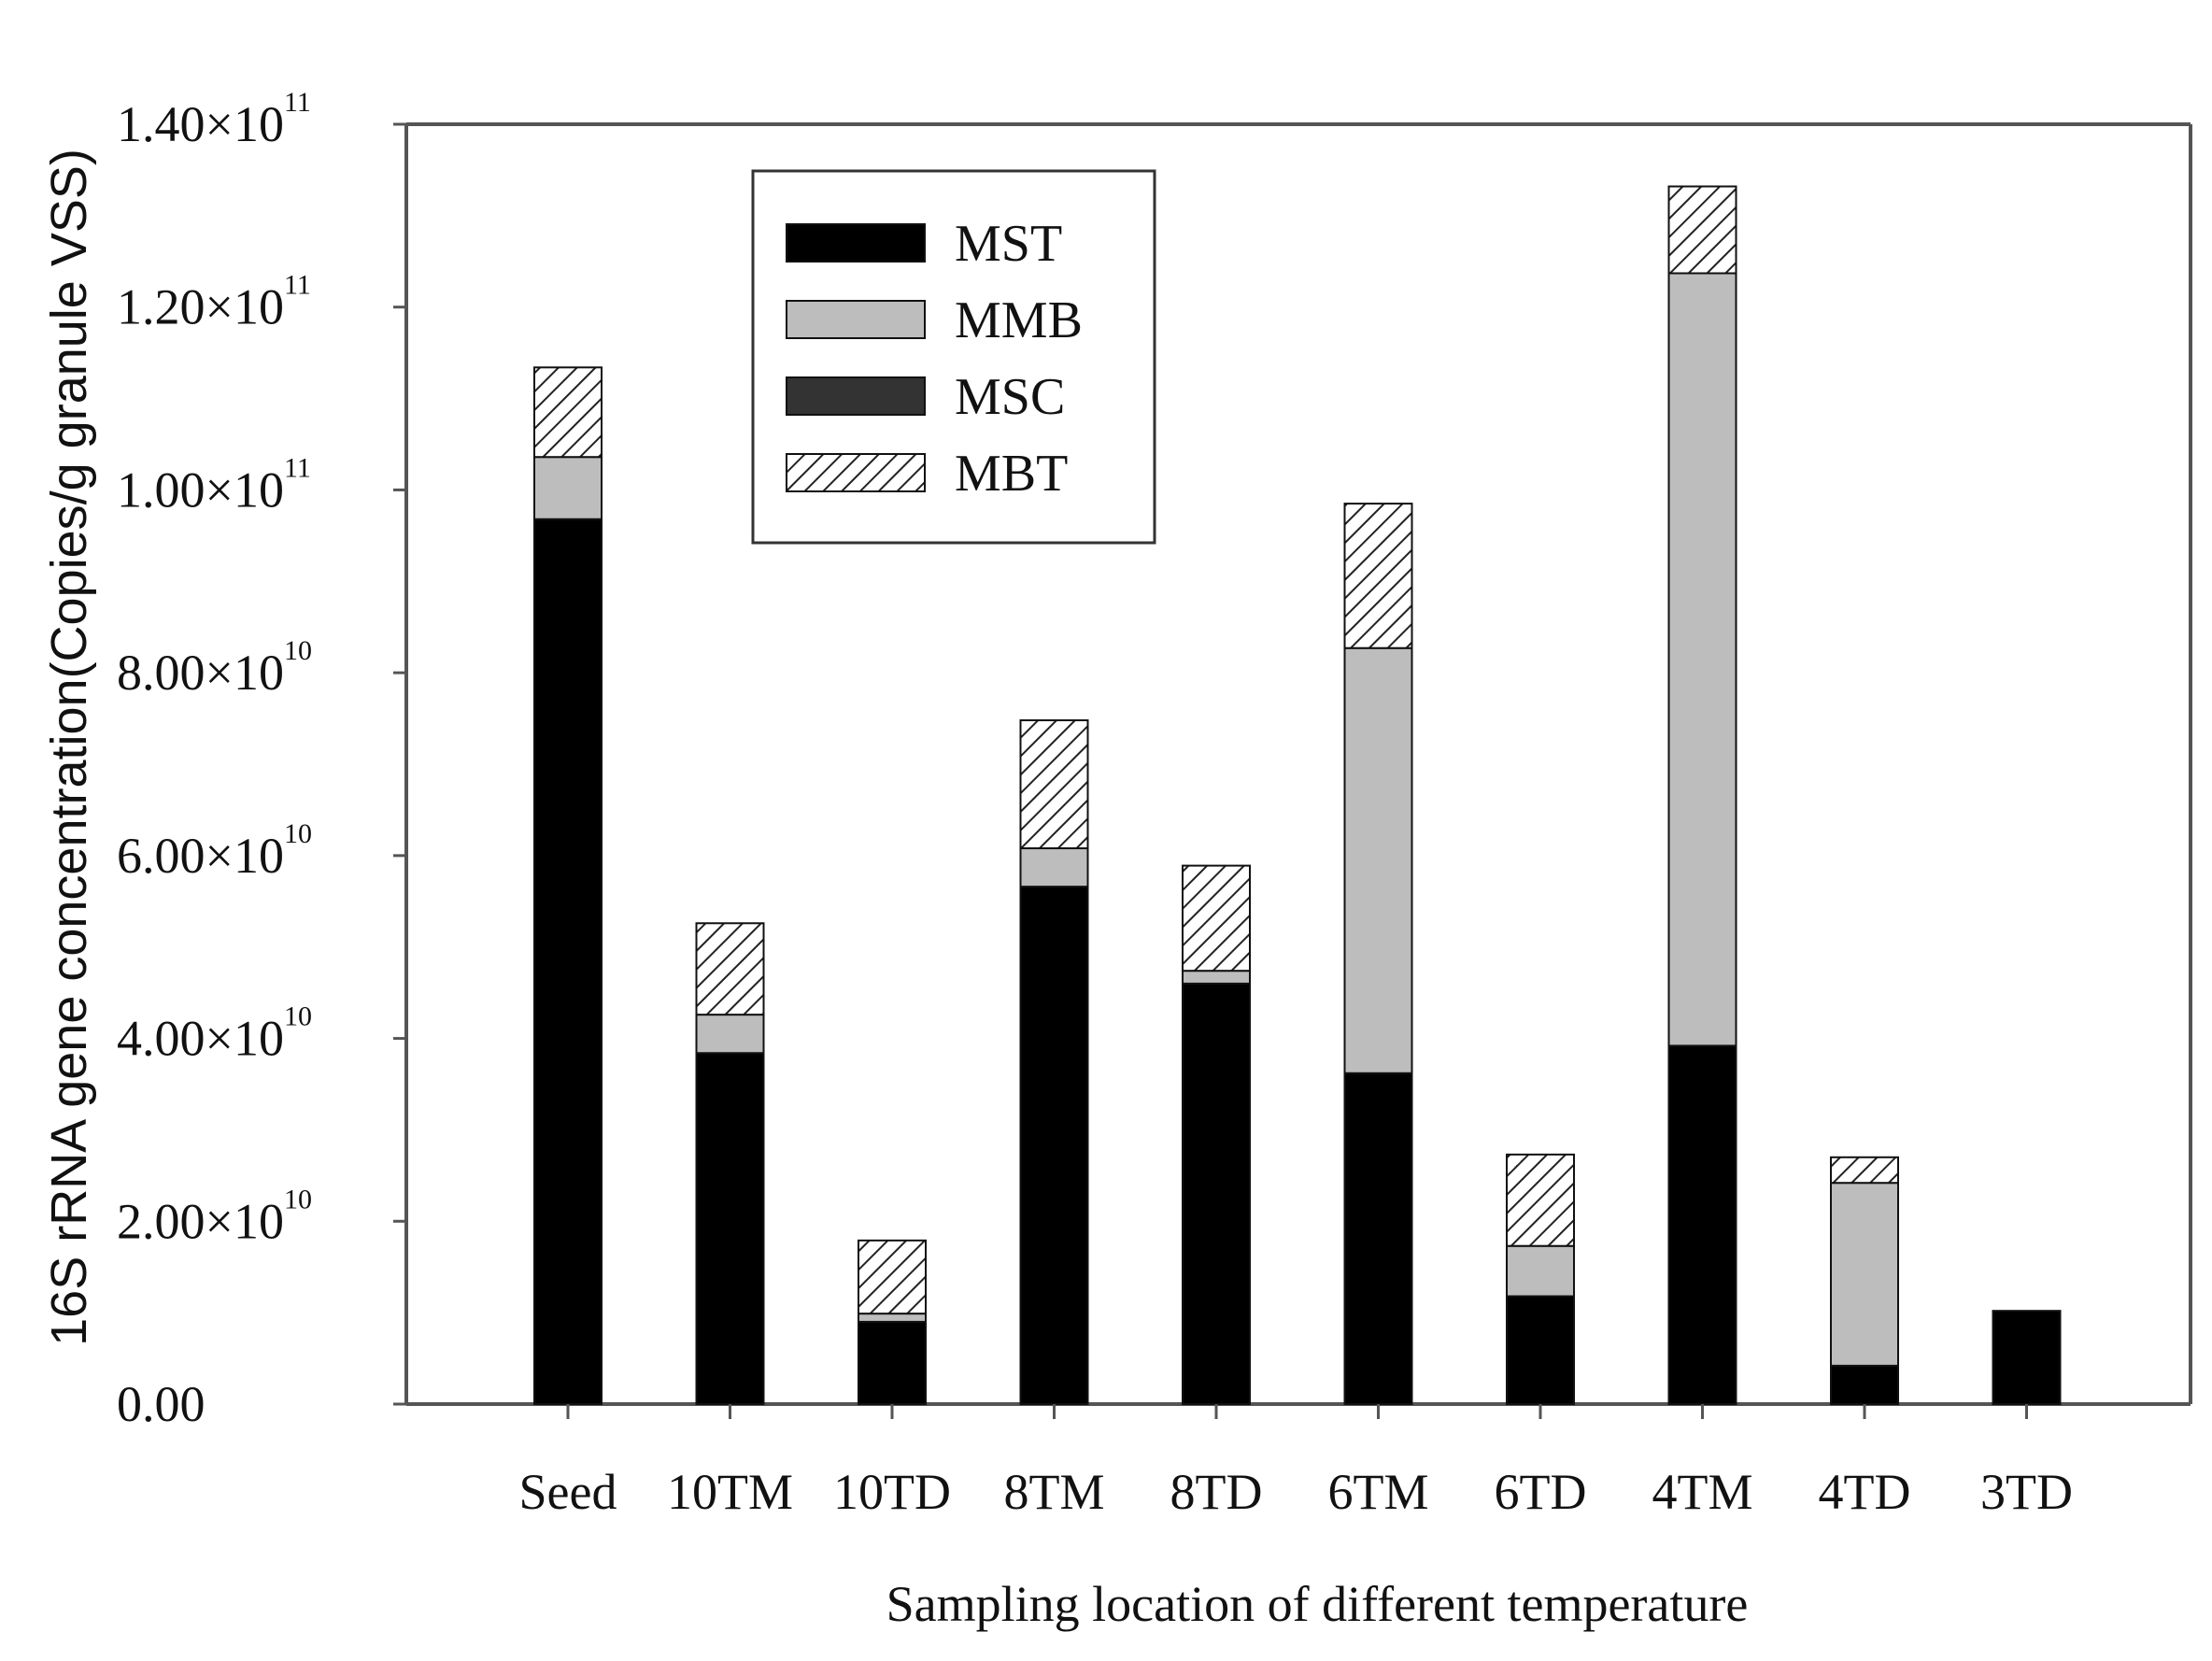  I want to click on bar-stack-10tm, so click(730, 1164).